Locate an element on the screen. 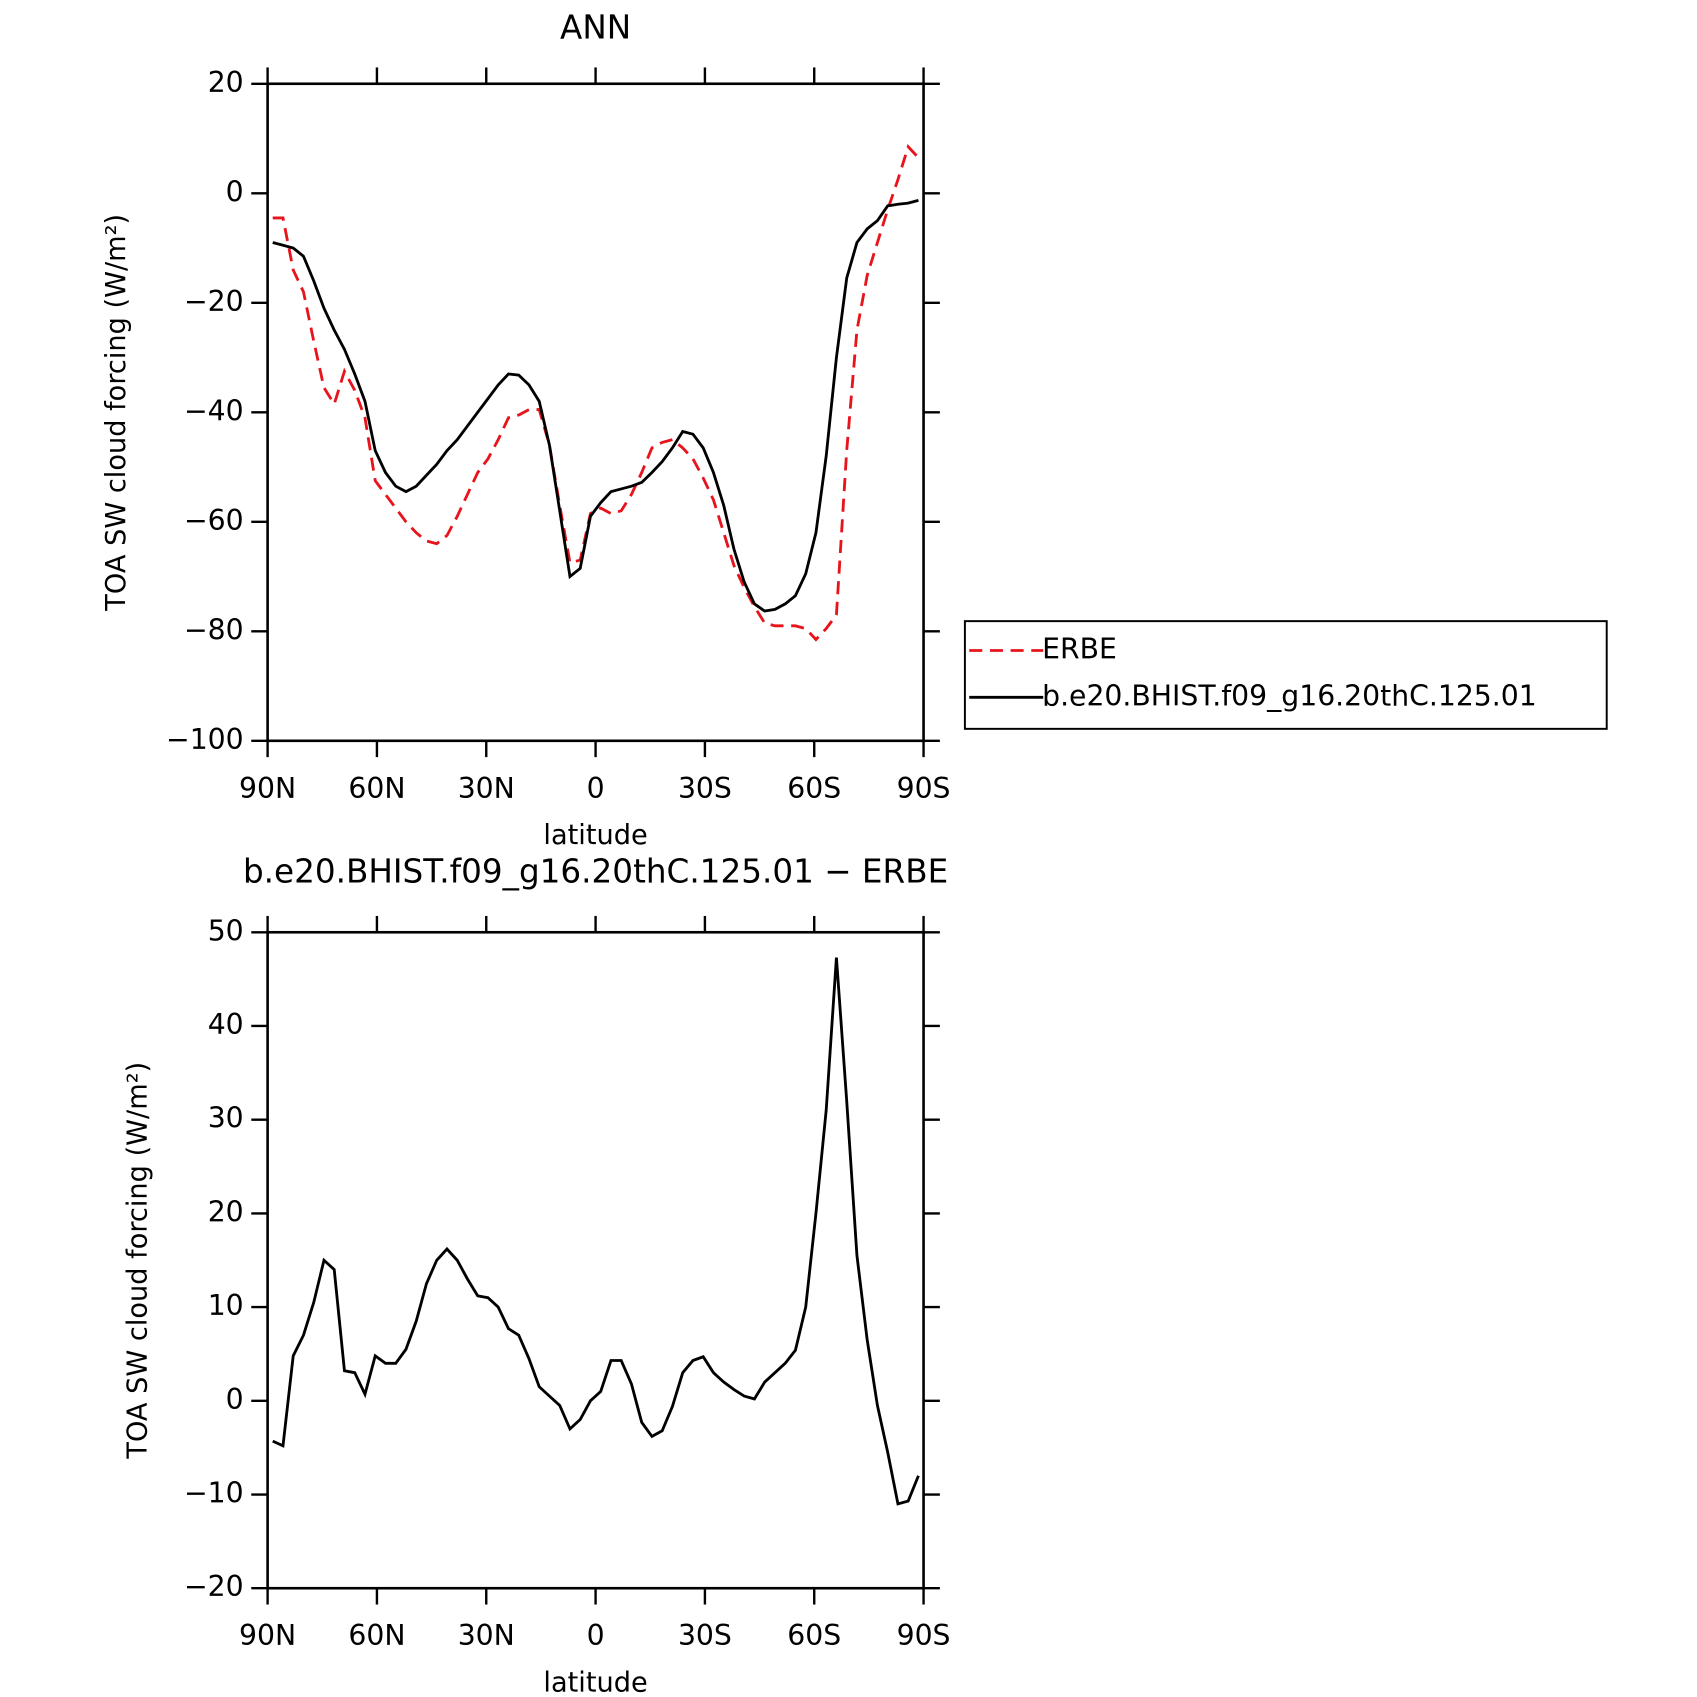  y-tick-label: −40 is located at coordinates (214, 410).